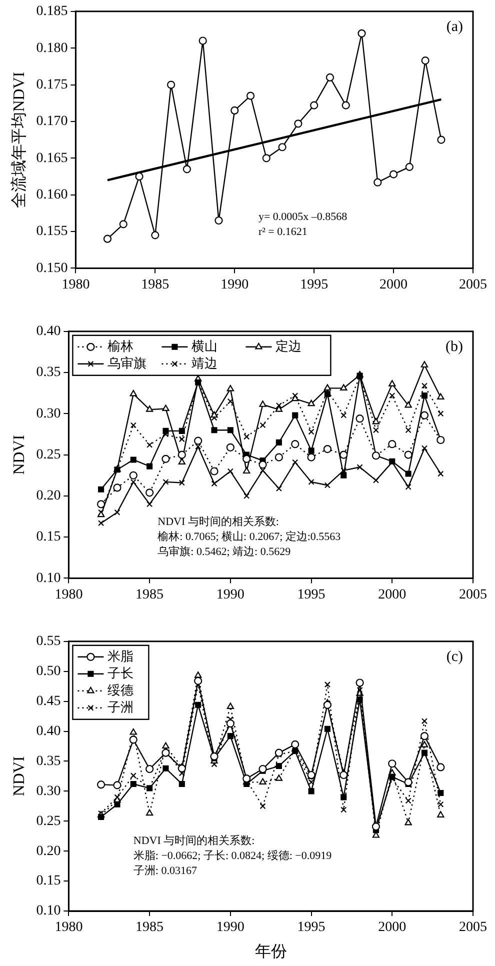  Describe the element at coordinates (454, 346) in the screenshot. I see `annotation: (b)` at that location.